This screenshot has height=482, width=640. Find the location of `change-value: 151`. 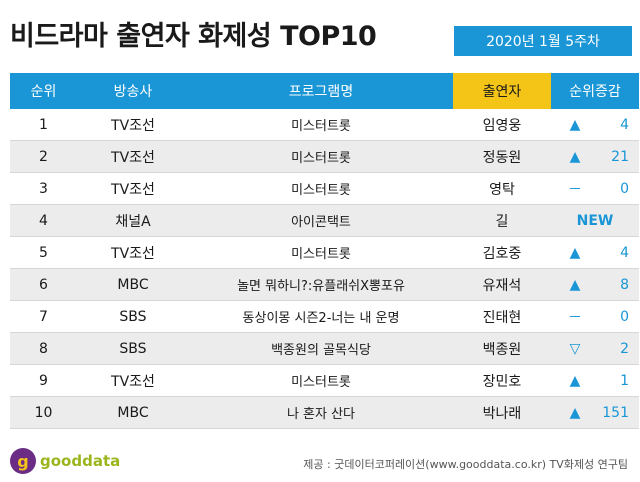

change-value: 151 is located at coordinates (615, 412).